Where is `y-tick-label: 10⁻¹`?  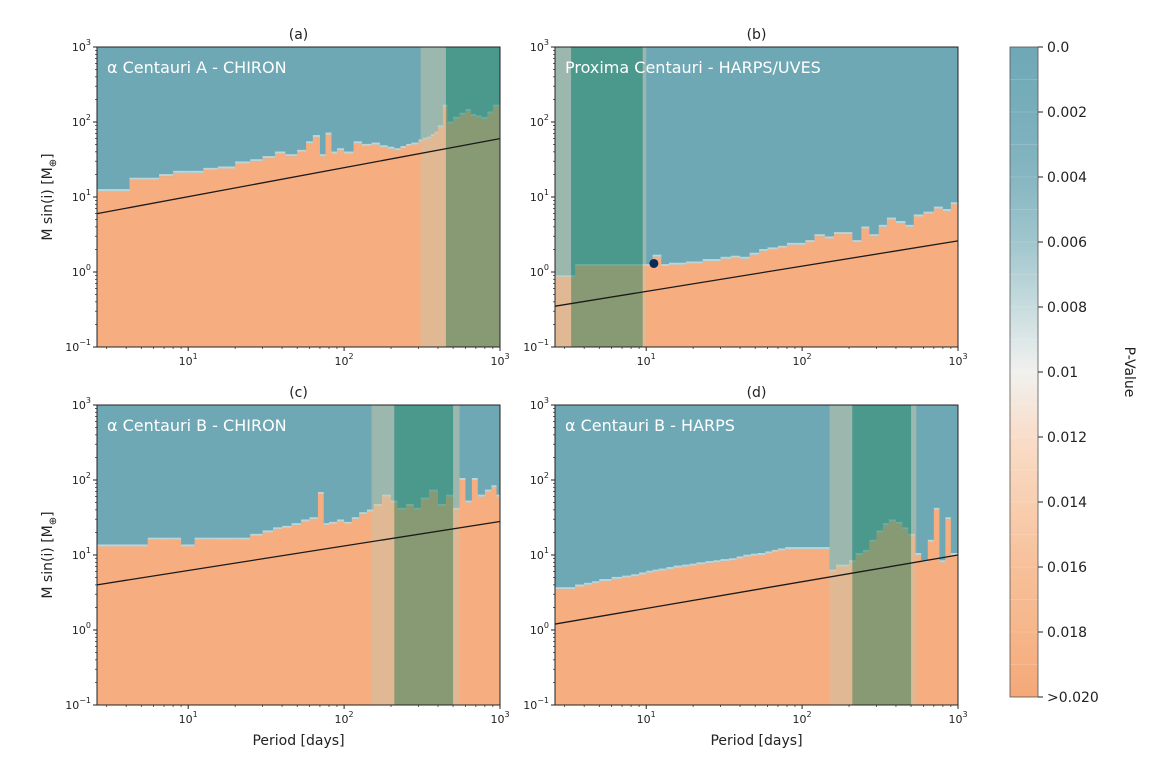 y-tick-label: 10⁻¹ is located at coordinates (536, 704).